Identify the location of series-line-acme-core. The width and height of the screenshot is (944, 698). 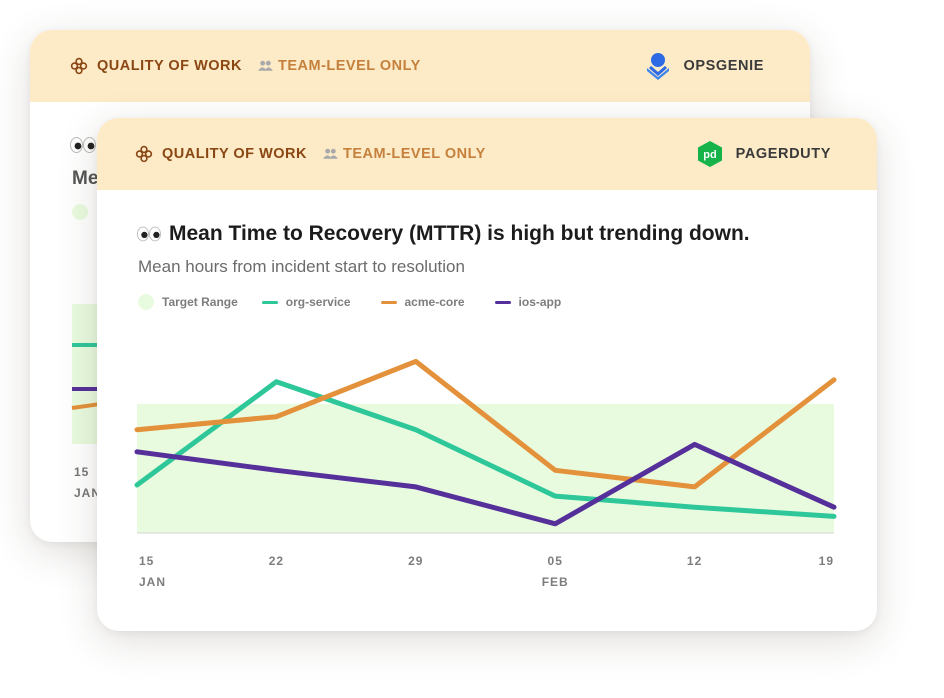
(485, 424).